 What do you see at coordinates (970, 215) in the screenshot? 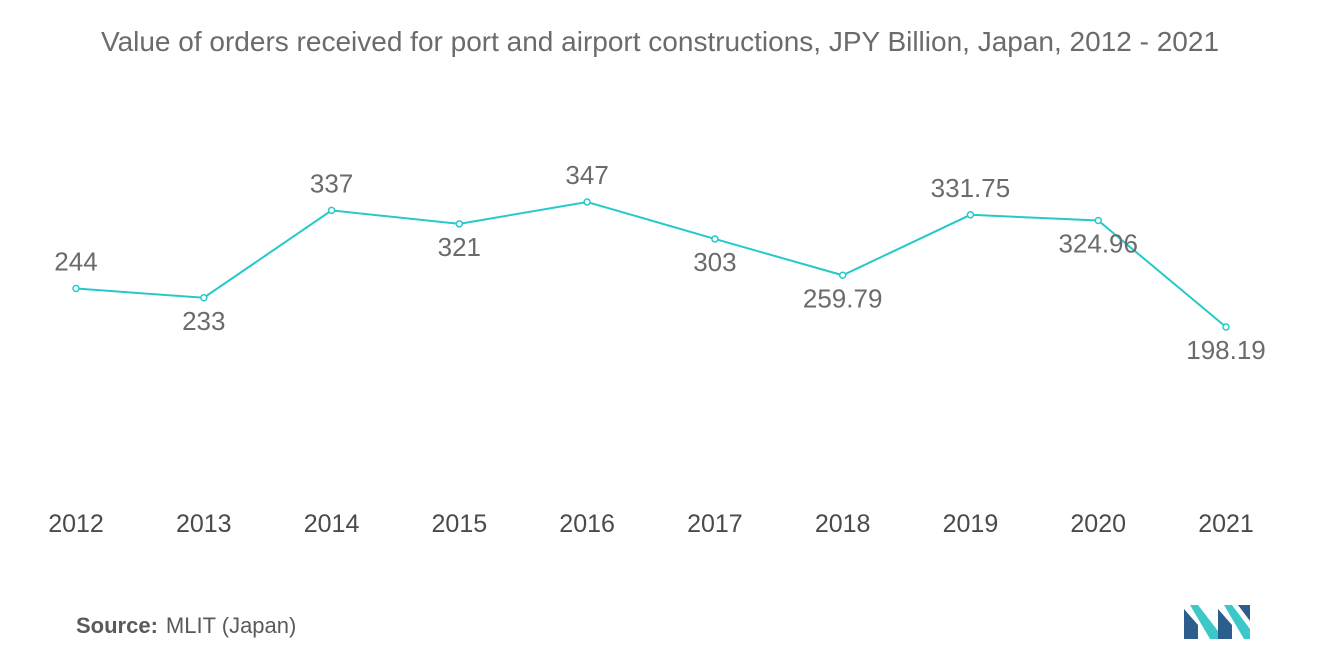
I see `data-point-2019` at bounding box center [970, 215].